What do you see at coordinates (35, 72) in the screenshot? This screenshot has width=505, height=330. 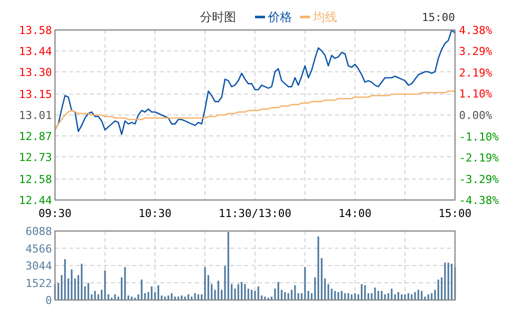 I see `y-tick-label: 13.30` at bounding box center [35, 72].